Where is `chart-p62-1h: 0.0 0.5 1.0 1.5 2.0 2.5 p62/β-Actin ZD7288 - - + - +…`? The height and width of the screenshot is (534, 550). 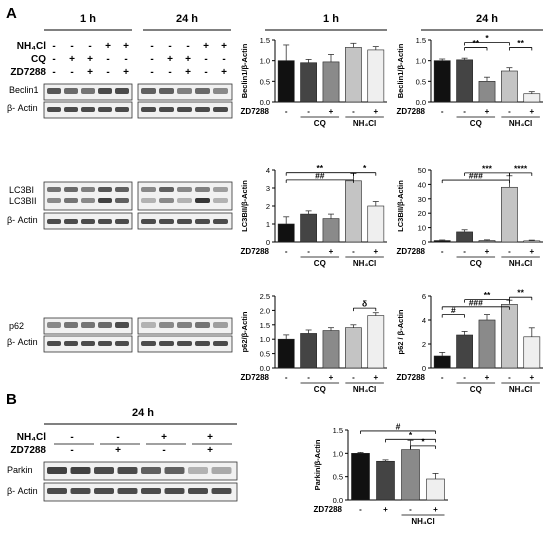 chart-p62-1h: 0.0 0.5 1.0 1.5 2.0 2.5 p62/β-Actin ZD7288 - - + - +… is located at coordinates (313, 343).